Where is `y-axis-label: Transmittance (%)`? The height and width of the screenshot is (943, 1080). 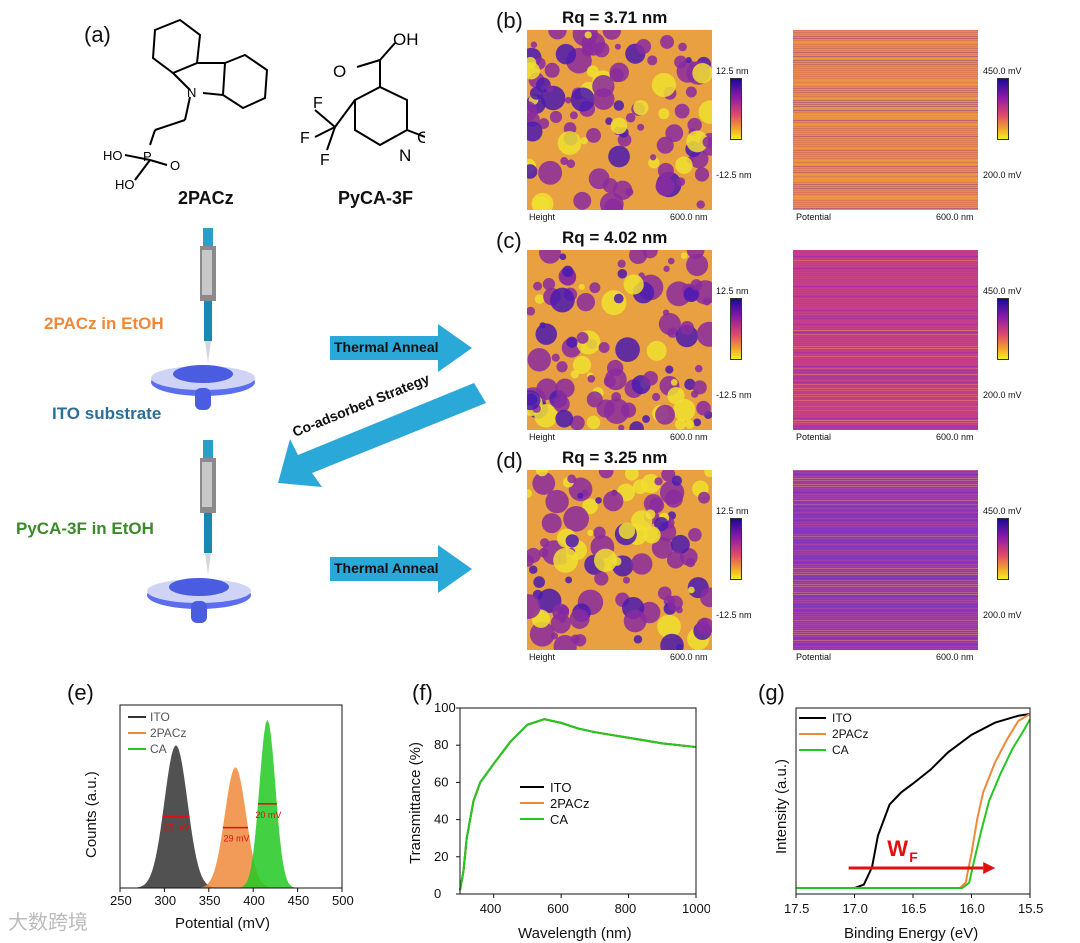 y-axis-label: Transmittance (%) is located at coordinates (415, 803).